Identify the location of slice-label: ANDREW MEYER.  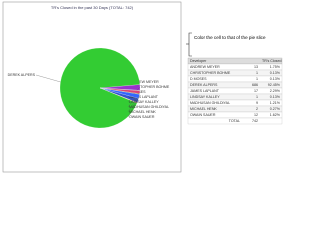
(144, 82).